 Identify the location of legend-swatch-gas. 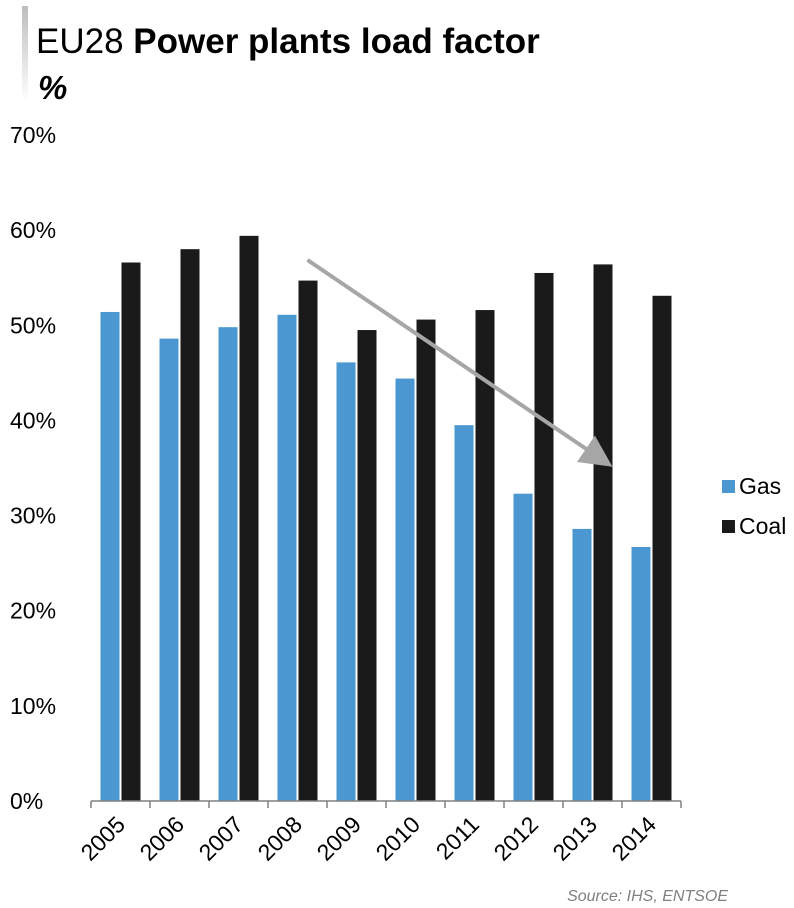
(728, 486).